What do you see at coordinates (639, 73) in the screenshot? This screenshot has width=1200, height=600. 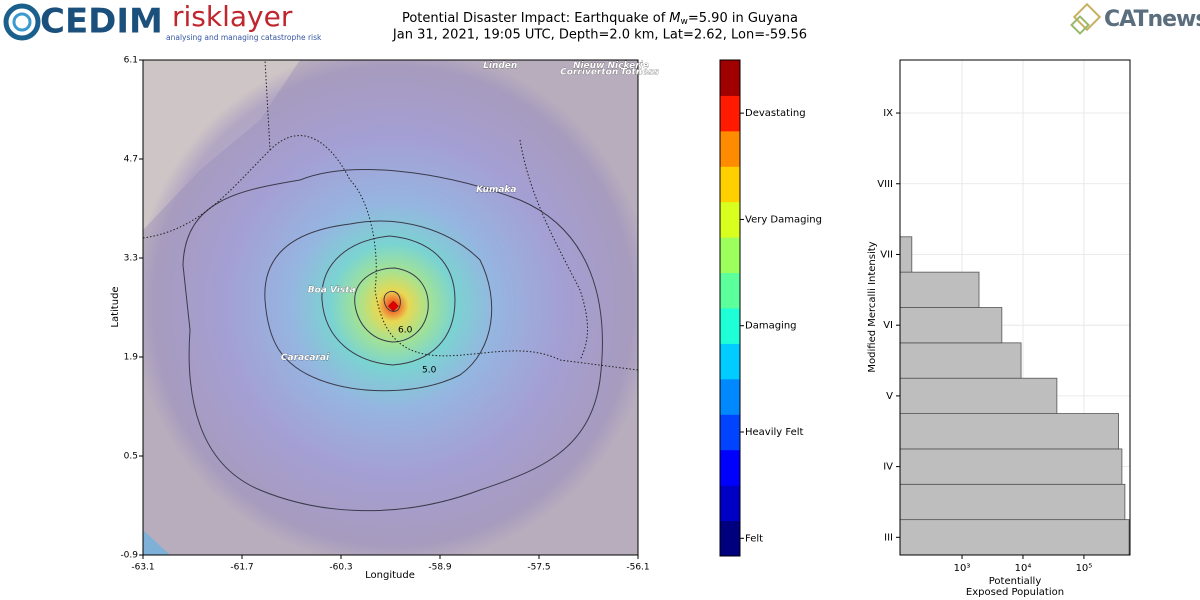 I see `place-label: Totness` at bounding box center [639, 73].